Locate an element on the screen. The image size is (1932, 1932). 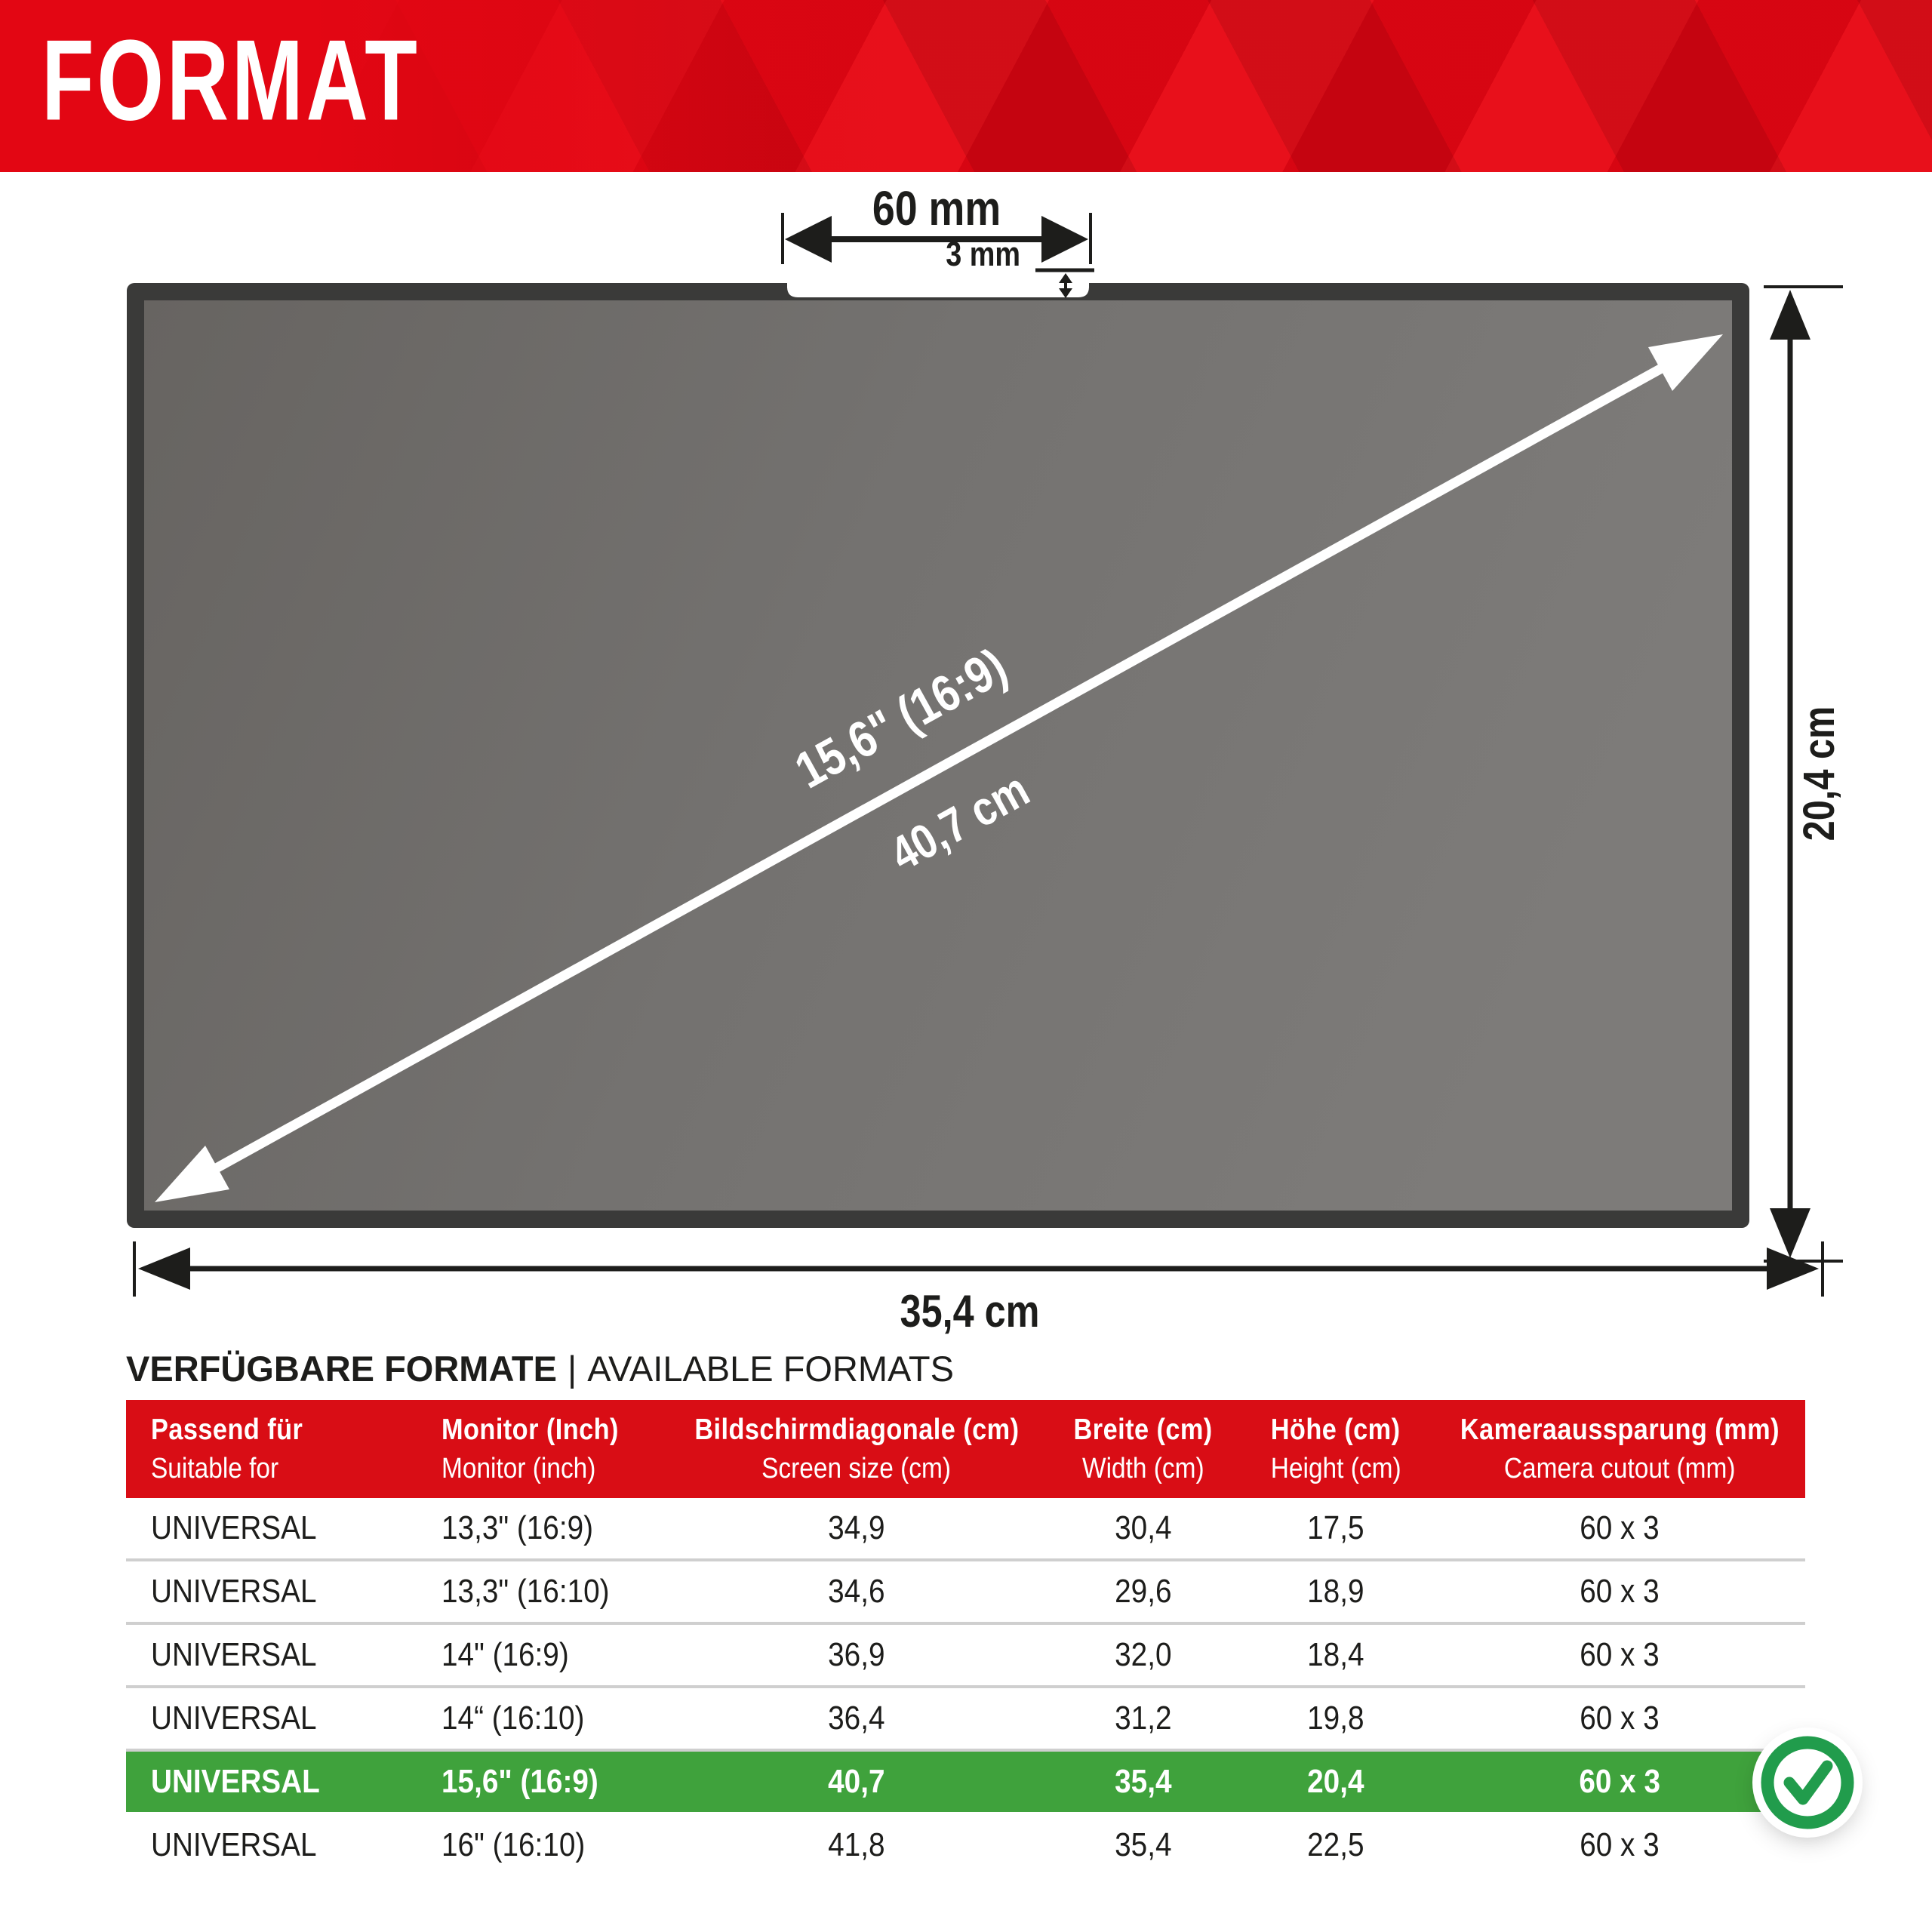
top-width-label: 60 mm is located at coordinates (936, 208).